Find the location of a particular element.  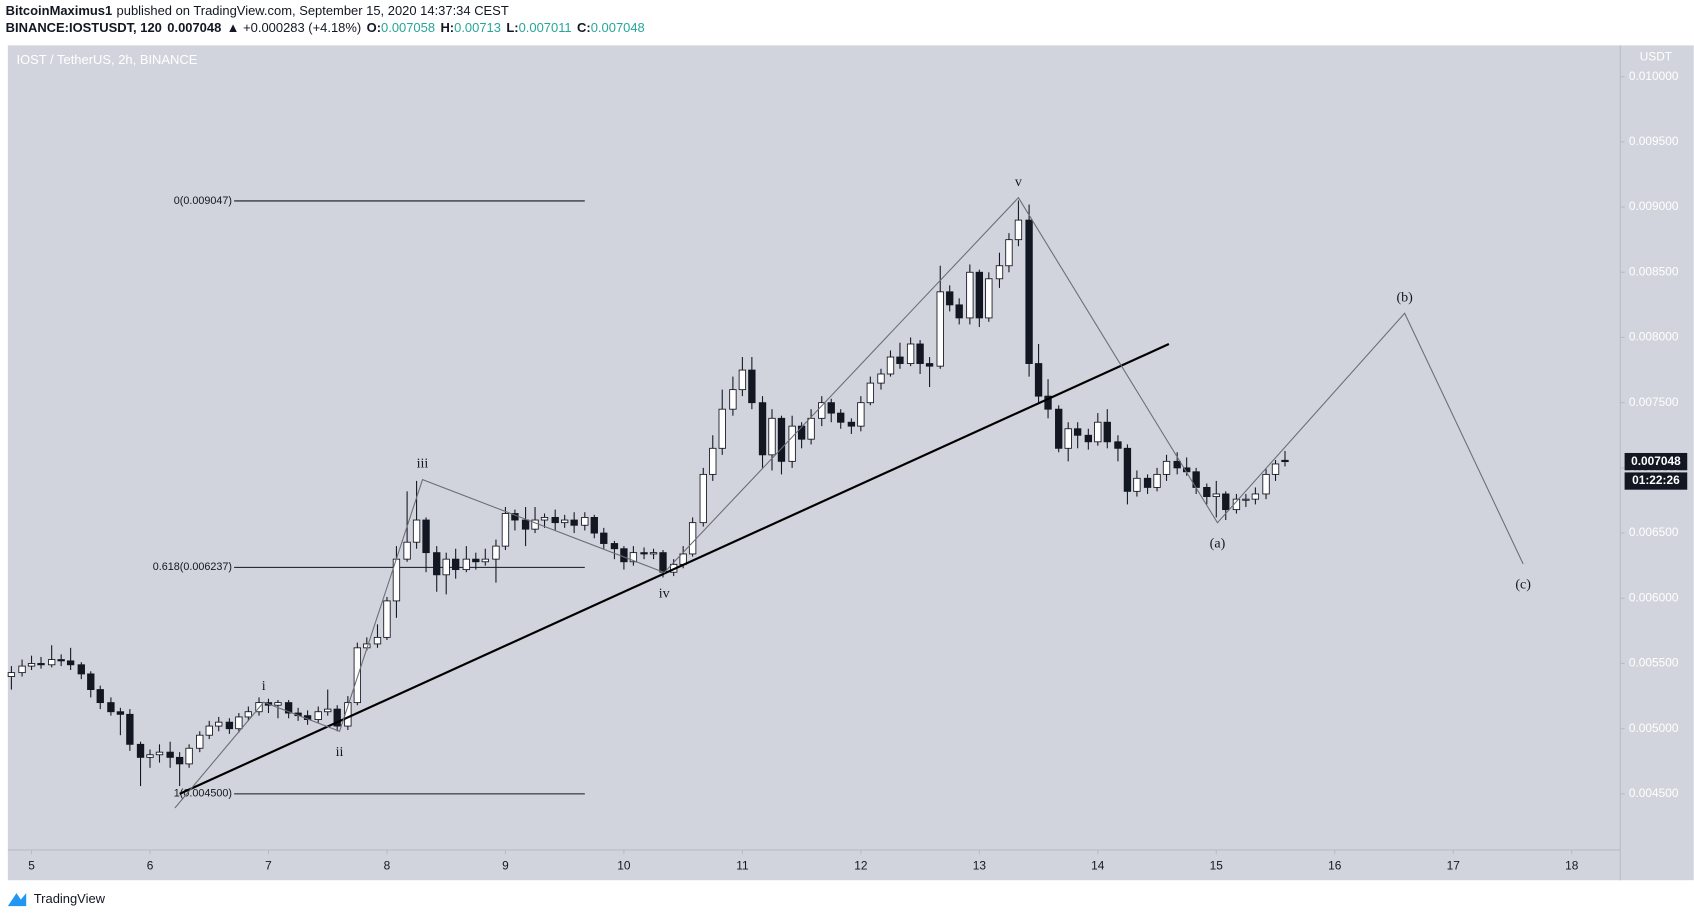

price-tag-label: 0.007048 is located at coordinates (1656, 461).